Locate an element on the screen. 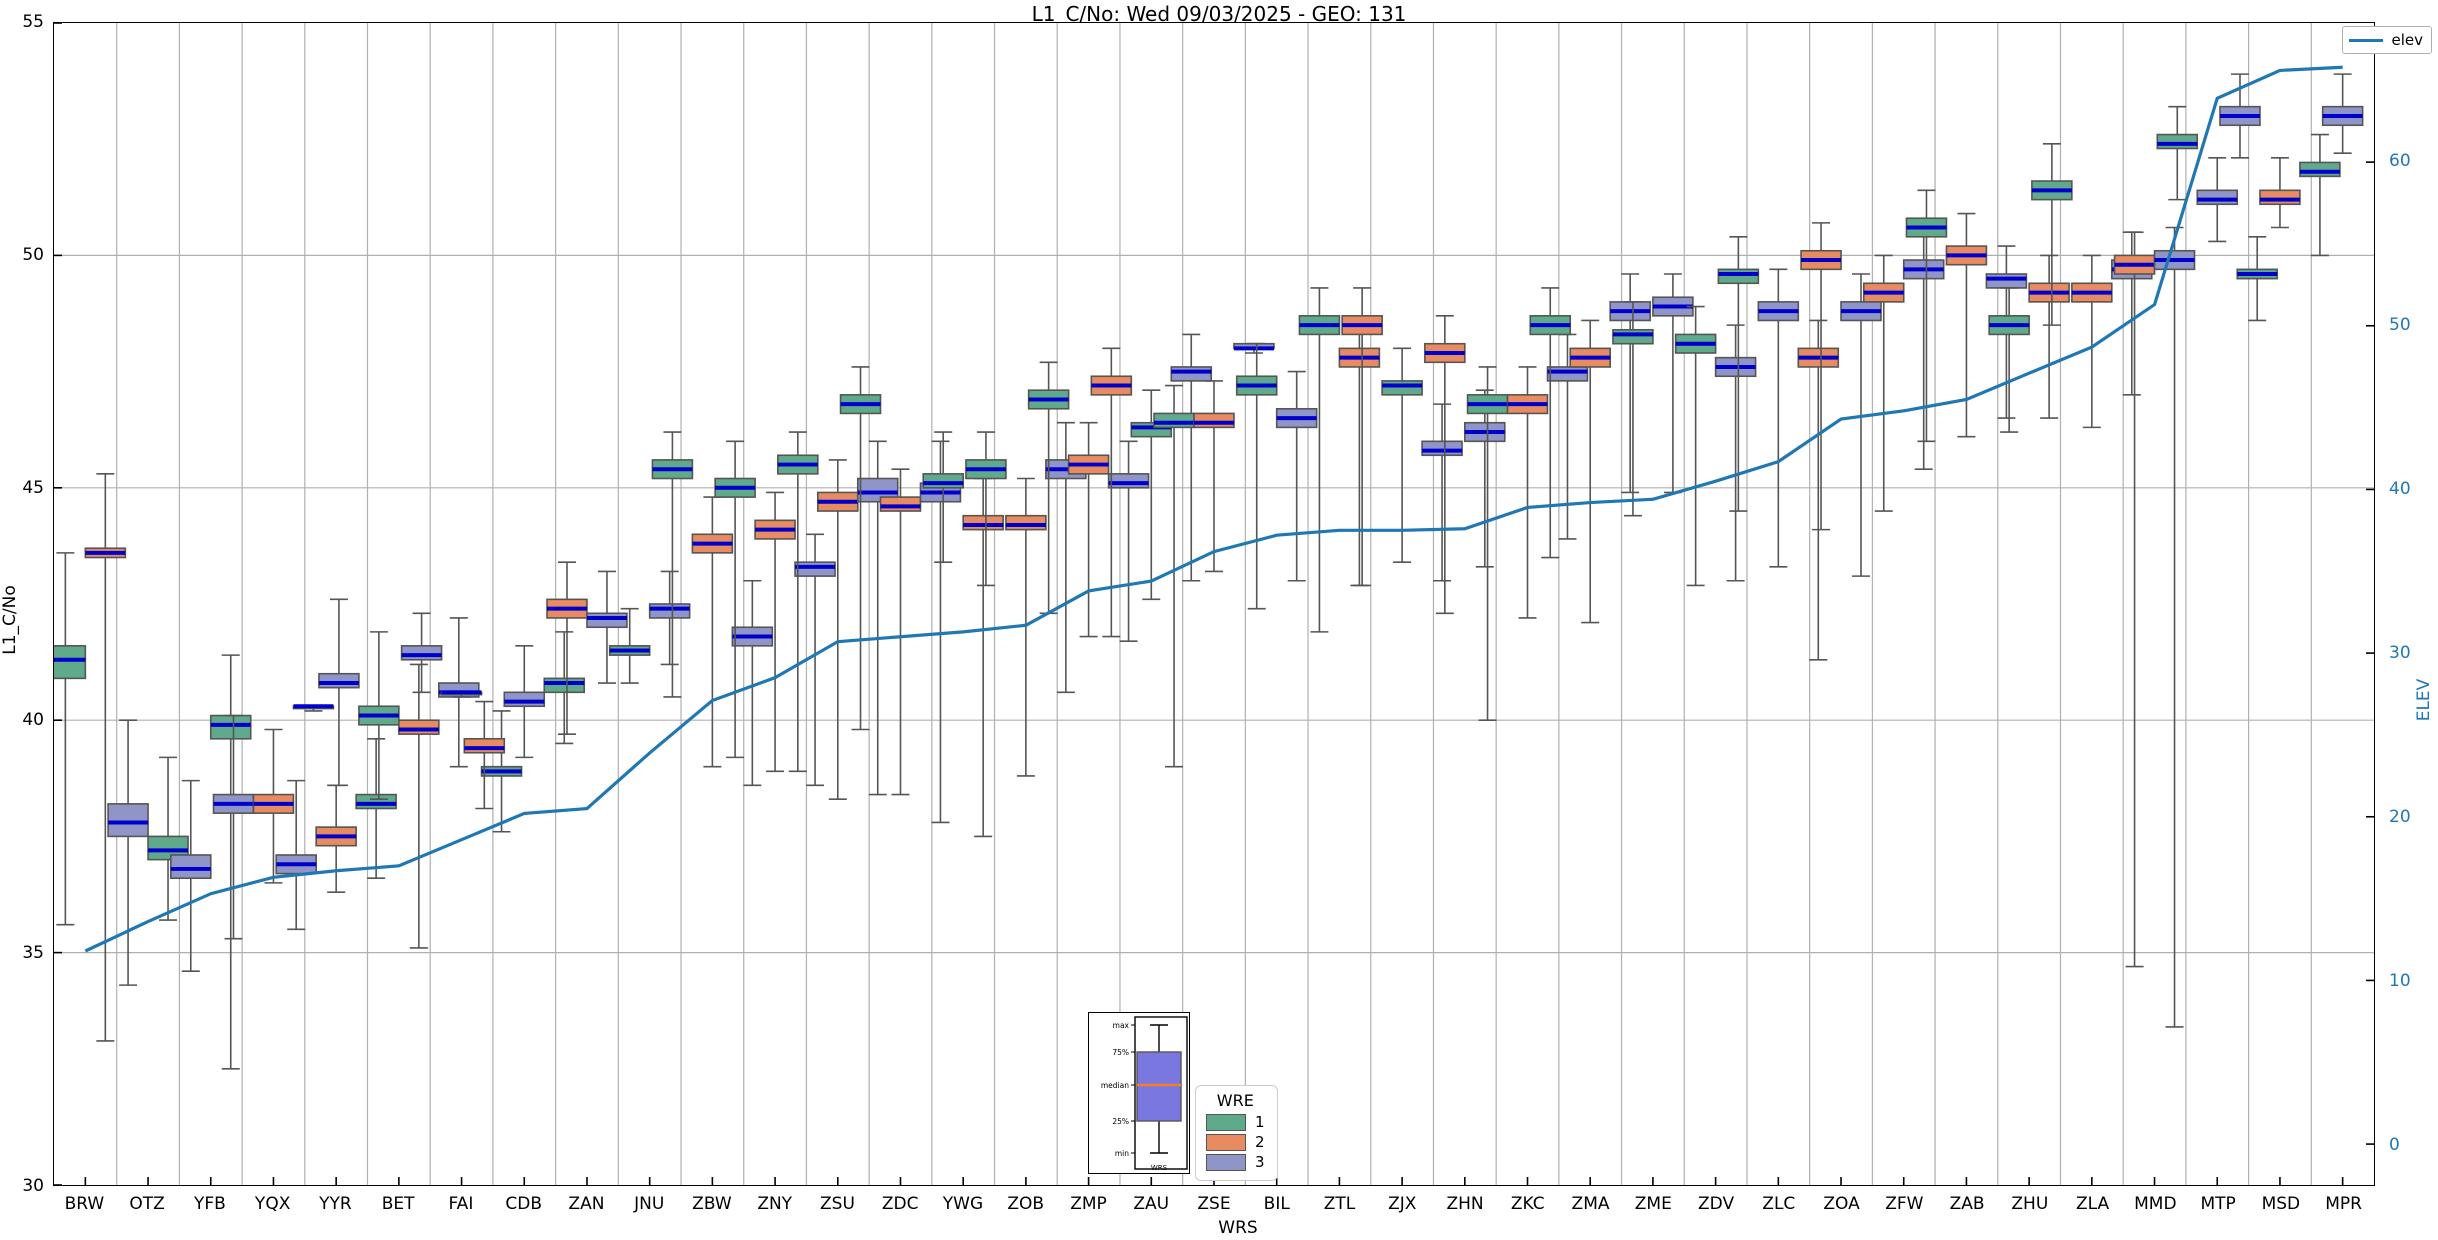 The image size is (2438, 1240). x-tick-ZLC: ZLC is located at coordinates (1779, 1204).